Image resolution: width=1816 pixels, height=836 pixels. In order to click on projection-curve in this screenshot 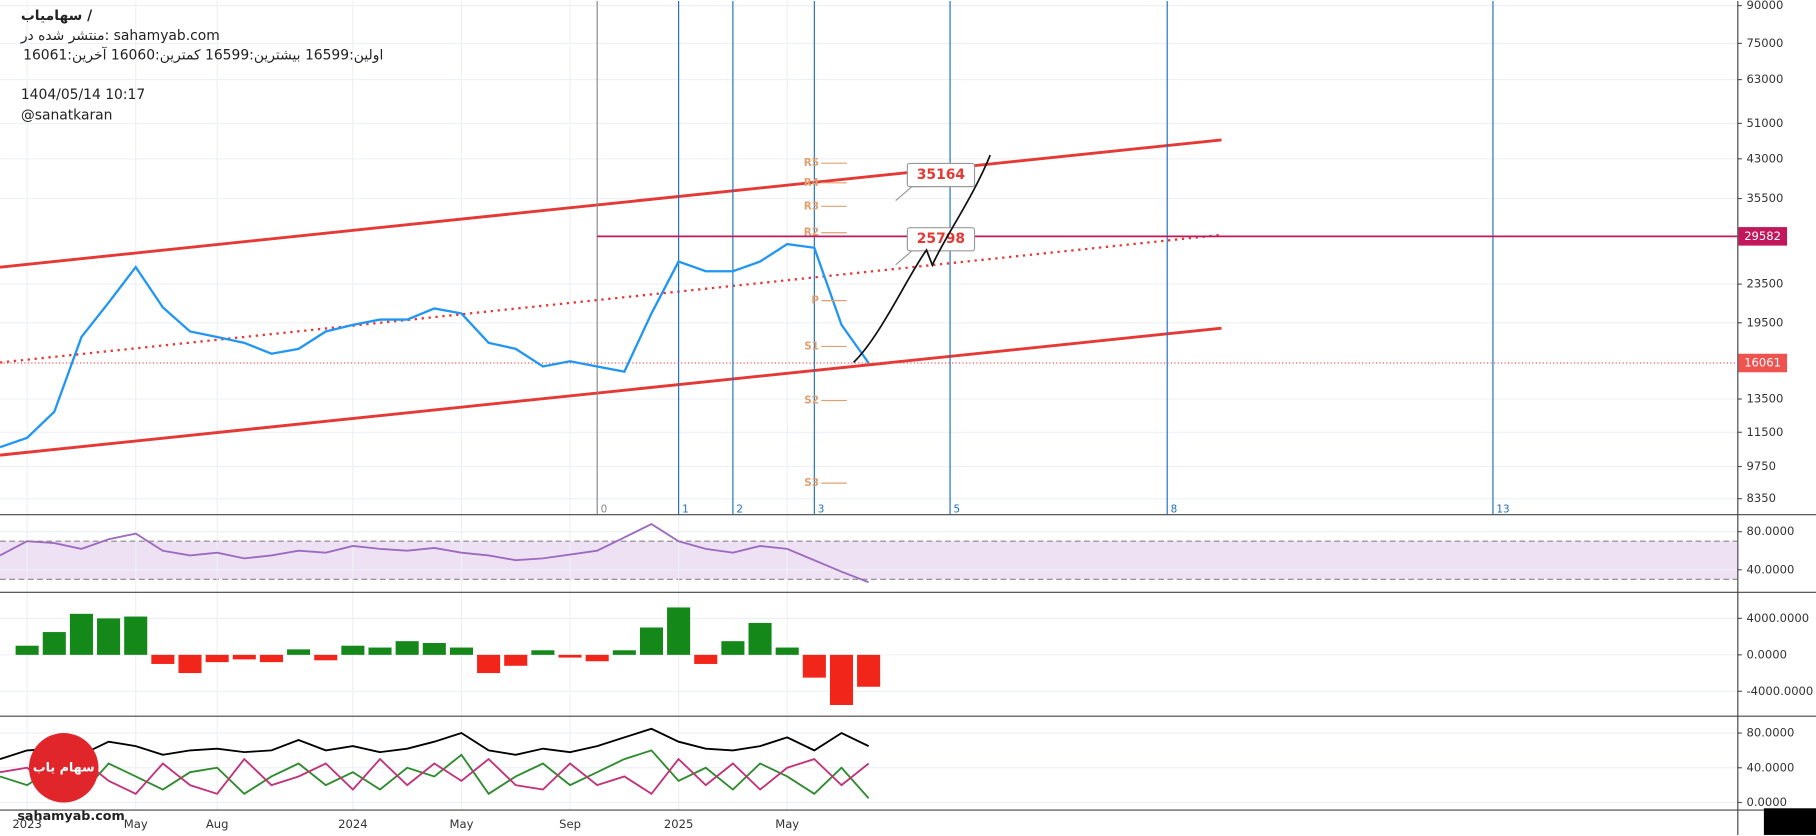, I will do `click(922, 259)`.